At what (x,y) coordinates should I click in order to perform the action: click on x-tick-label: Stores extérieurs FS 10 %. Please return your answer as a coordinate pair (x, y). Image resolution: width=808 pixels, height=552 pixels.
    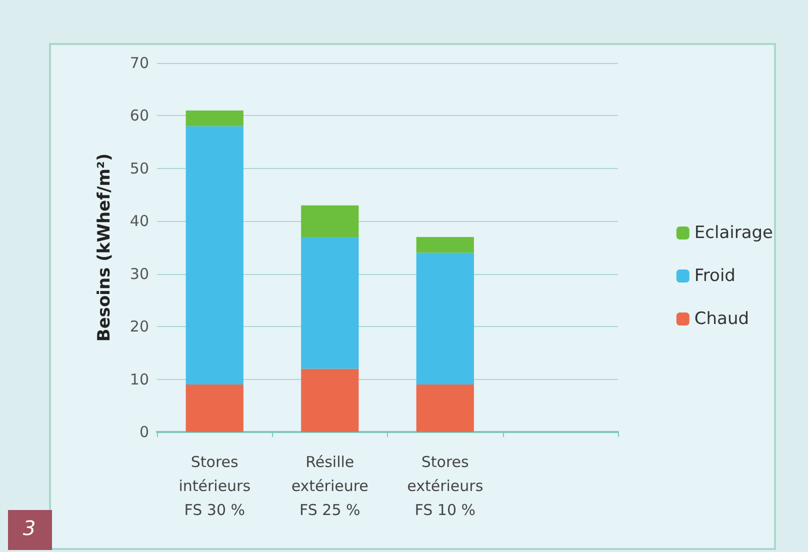
    Looking at the image, I should click on (445, 486).